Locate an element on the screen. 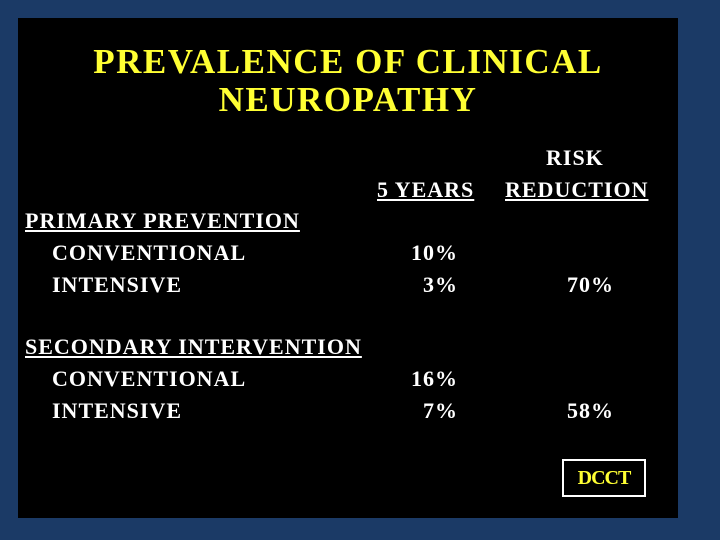 The height and width of the screenshot is (540, 720). title: PREVALENCE OF CLINICAL is located at coordinates (348, 61).